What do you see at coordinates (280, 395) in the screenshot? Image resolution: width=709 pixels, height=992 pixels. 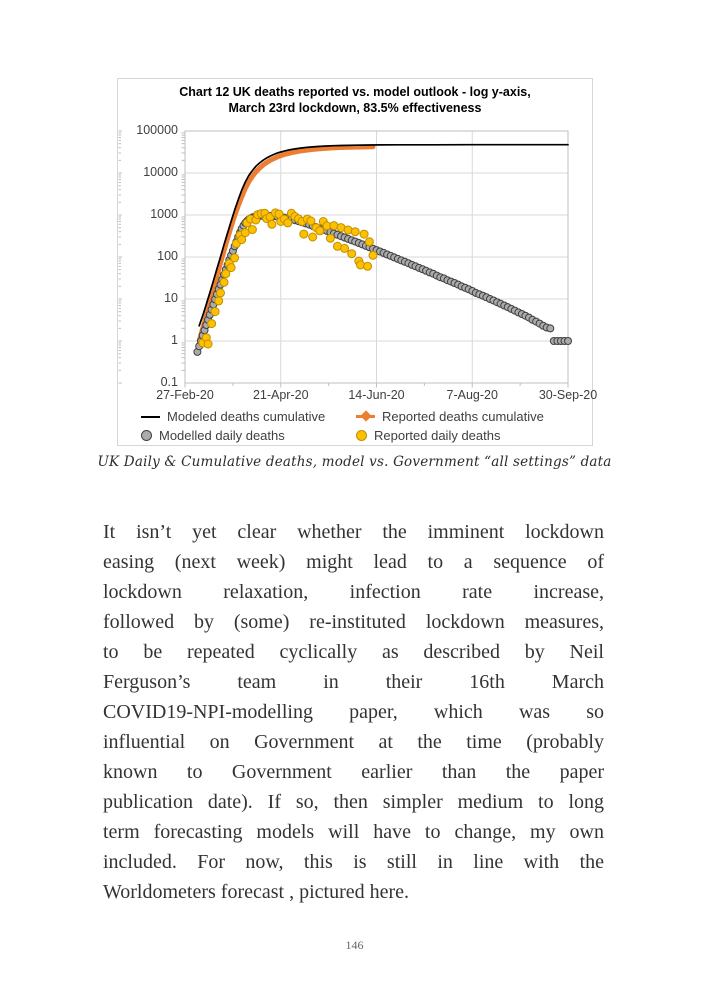 I see `x-tick-label: 21-Apr-20` at bounding box center [280, 395].